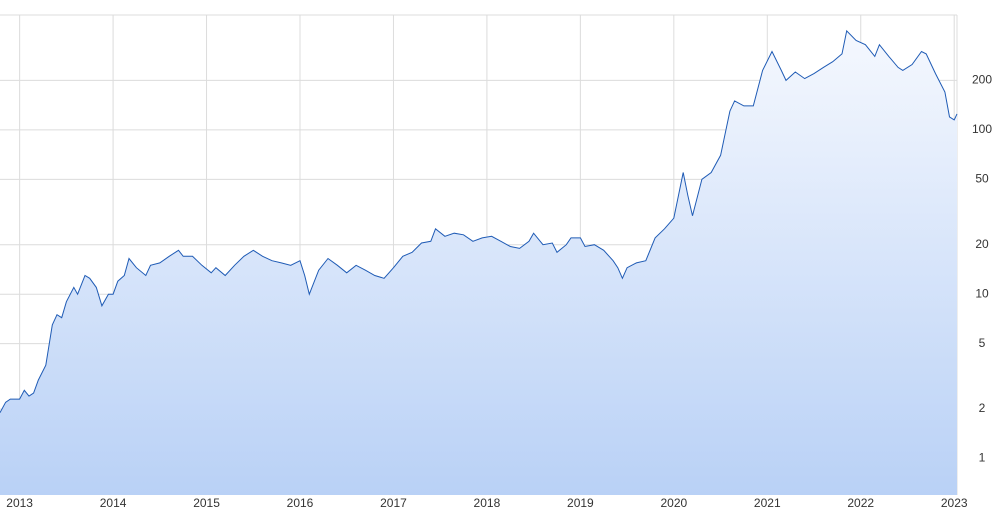 This screenshot has height=518, width=1002. Describe the element at coordinates (860, 503) in the screenshot. I see `x-tick-label: 2022` at that location.